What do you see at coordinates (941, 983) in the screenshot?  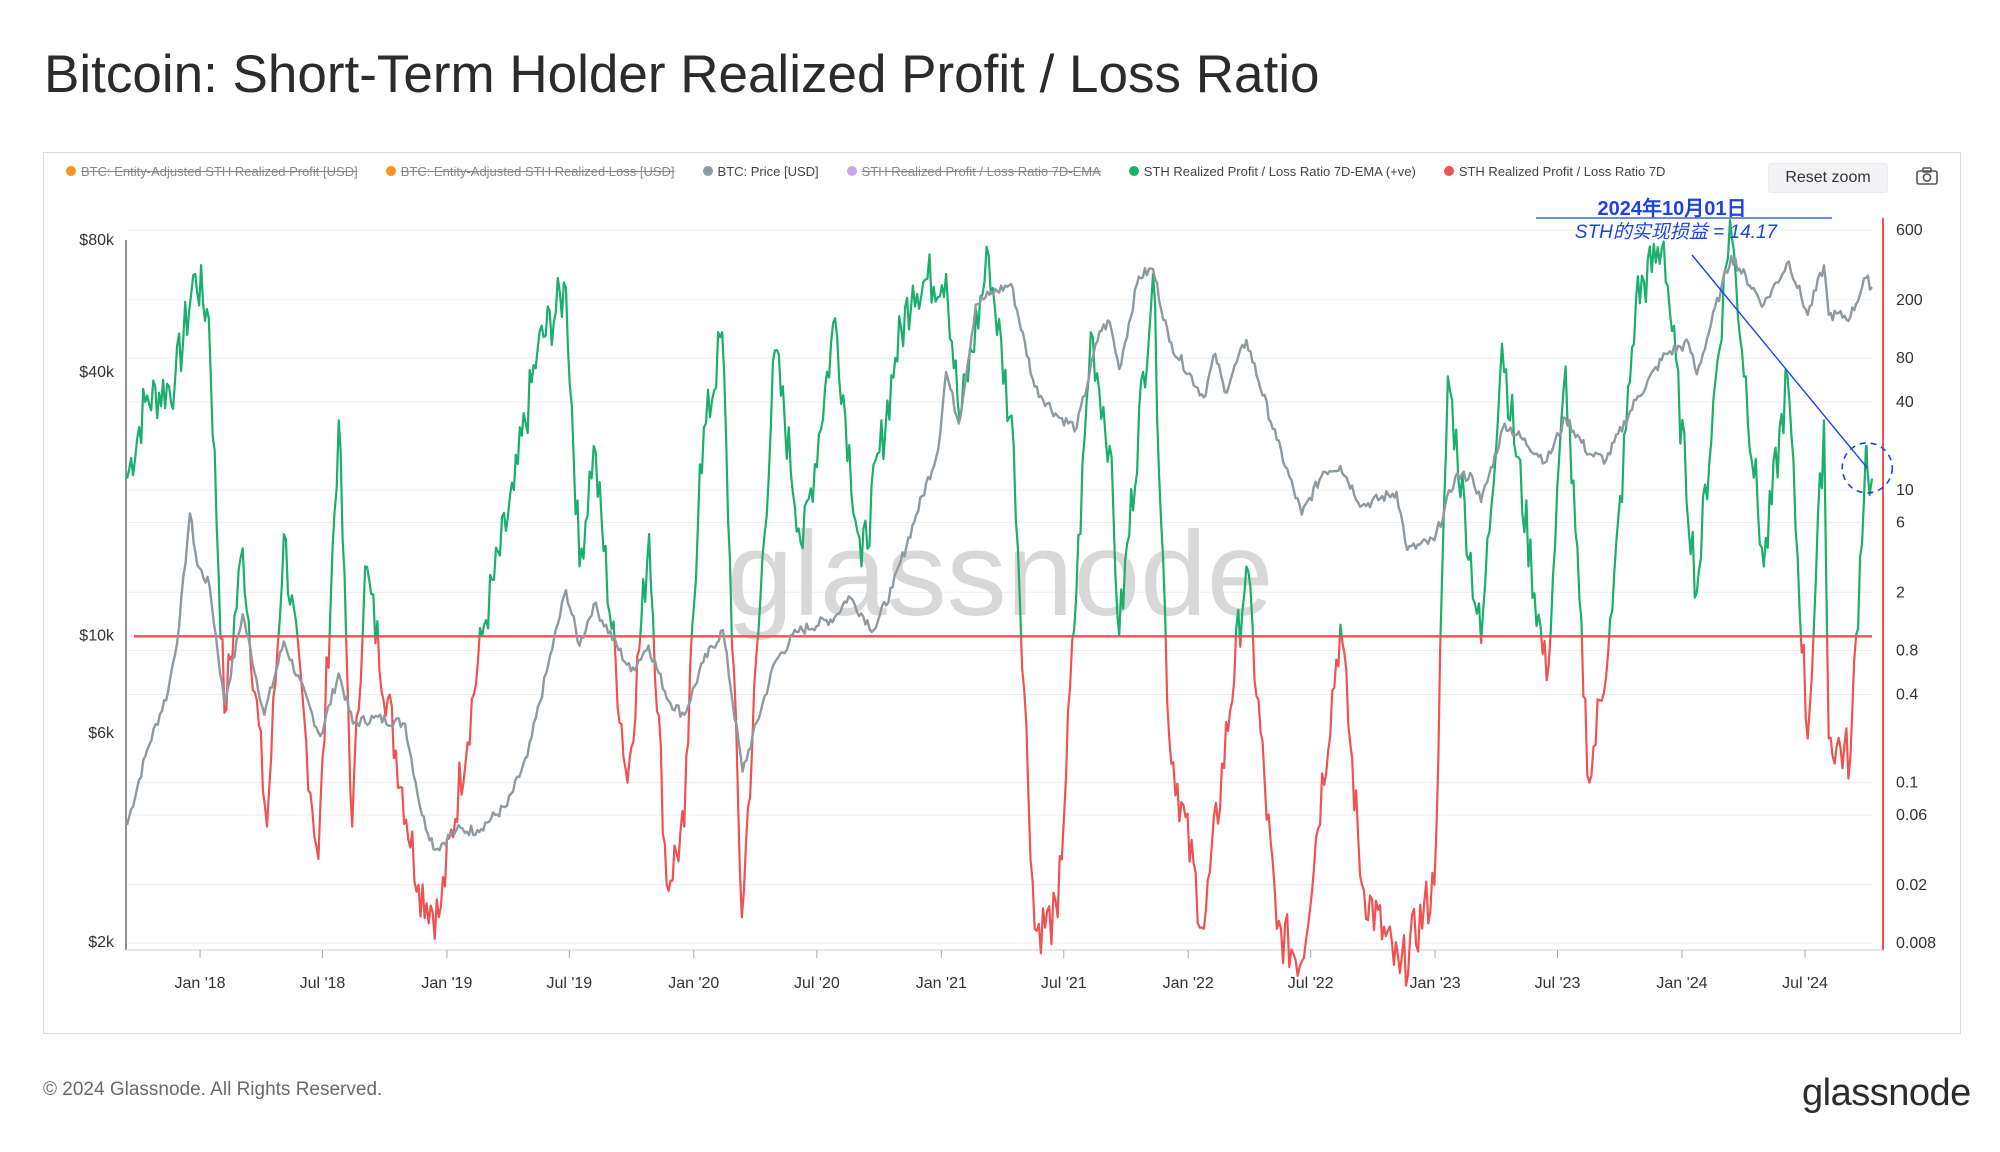 I see `x-axis-tick-label: Jan '21` at bounding box center [941, 983].